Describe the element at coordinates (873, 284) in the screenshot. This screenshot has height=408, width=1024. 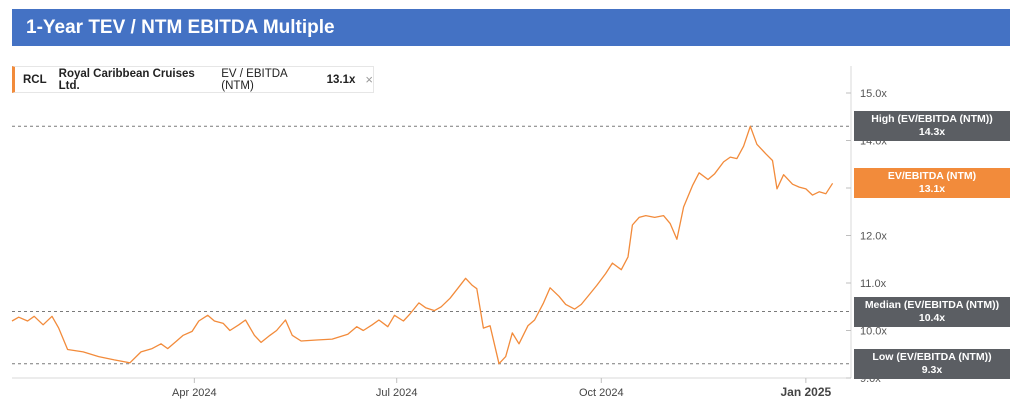
I see `y-tick-label: 11.0x` at that location.